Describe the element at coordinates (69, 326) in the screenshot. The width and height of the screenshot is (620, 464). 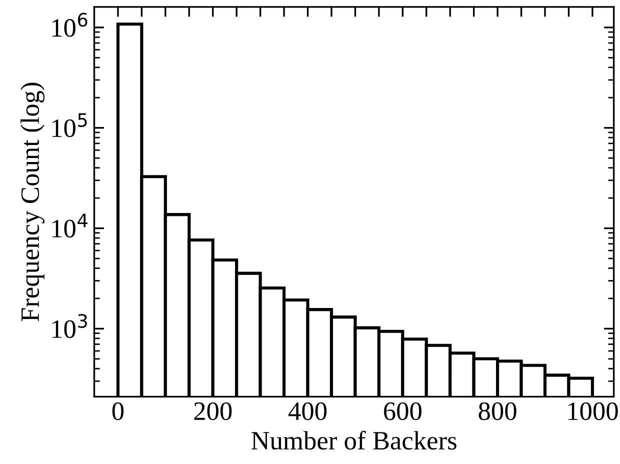
I see `y-tick-label: 10$^{3}$` at that location.